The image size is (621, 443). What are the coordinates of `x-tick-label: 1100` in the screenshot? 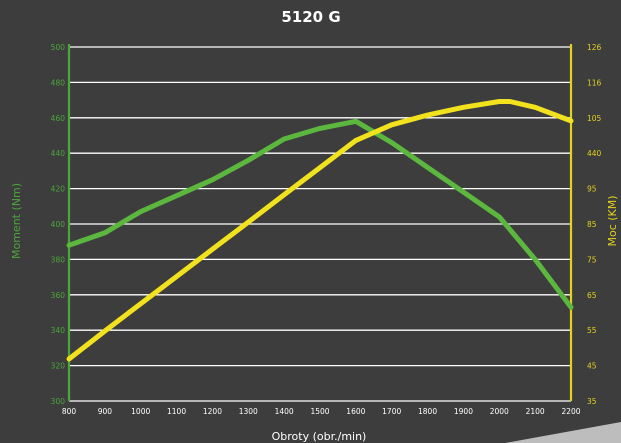 It's located at (176, 411).